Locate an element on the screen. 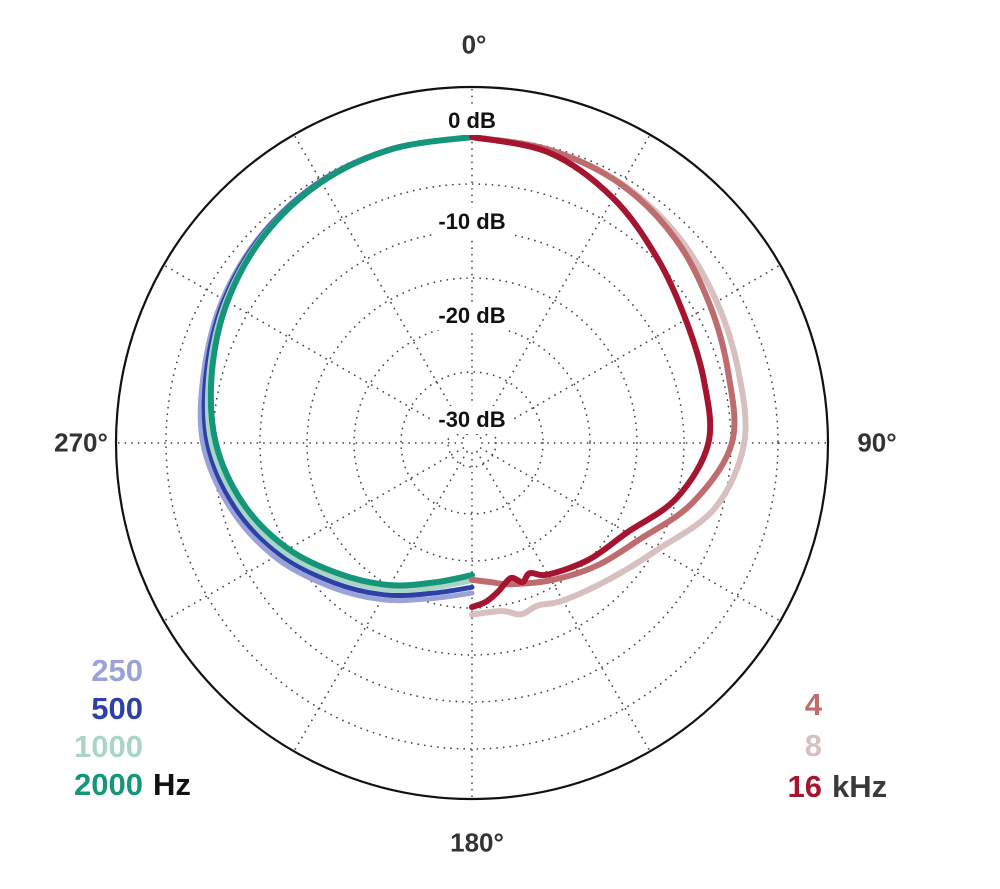 This screenshot has width=1000, height=889. angle-label-0: 0° is located at coordinates (474, 44).